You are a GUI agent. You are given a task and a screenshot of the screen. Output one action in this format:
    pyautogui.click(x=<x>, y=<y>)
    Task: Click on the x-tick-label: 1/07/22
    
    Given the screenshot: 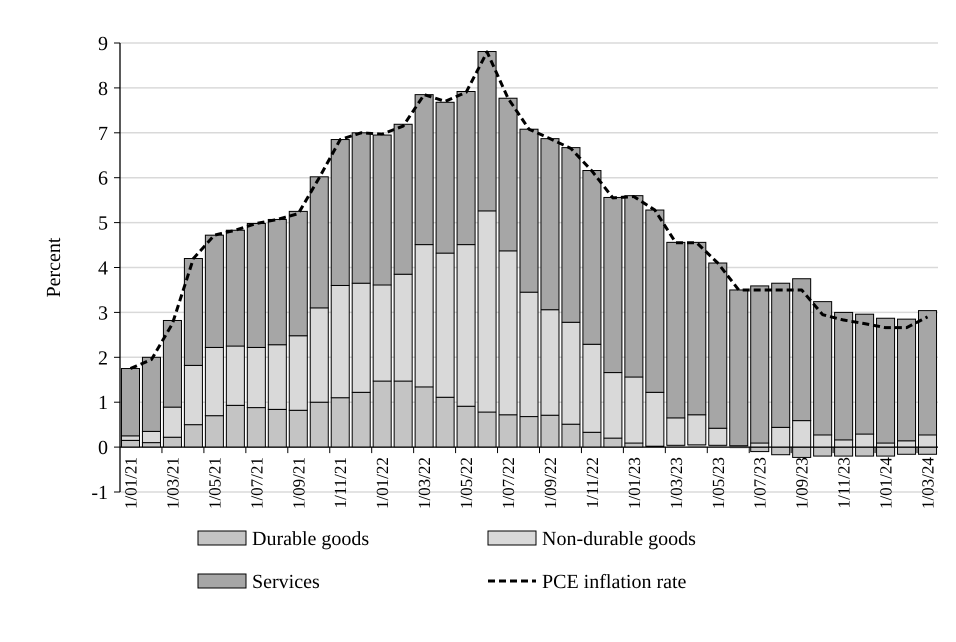 What is the action you would take?
    pyautogui.click(x=508, y=483)
    